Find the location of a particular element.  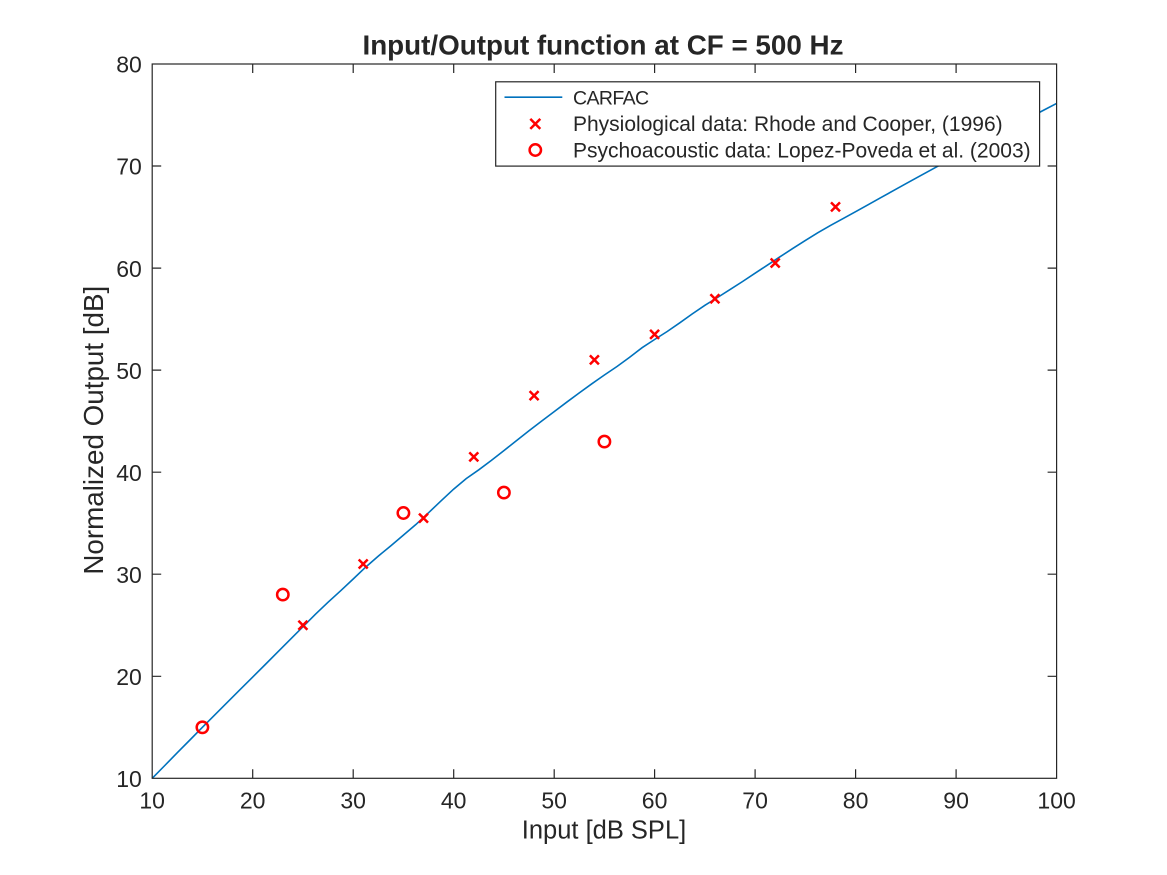

svg-text: 100 is located at coordinates (1056, 800).